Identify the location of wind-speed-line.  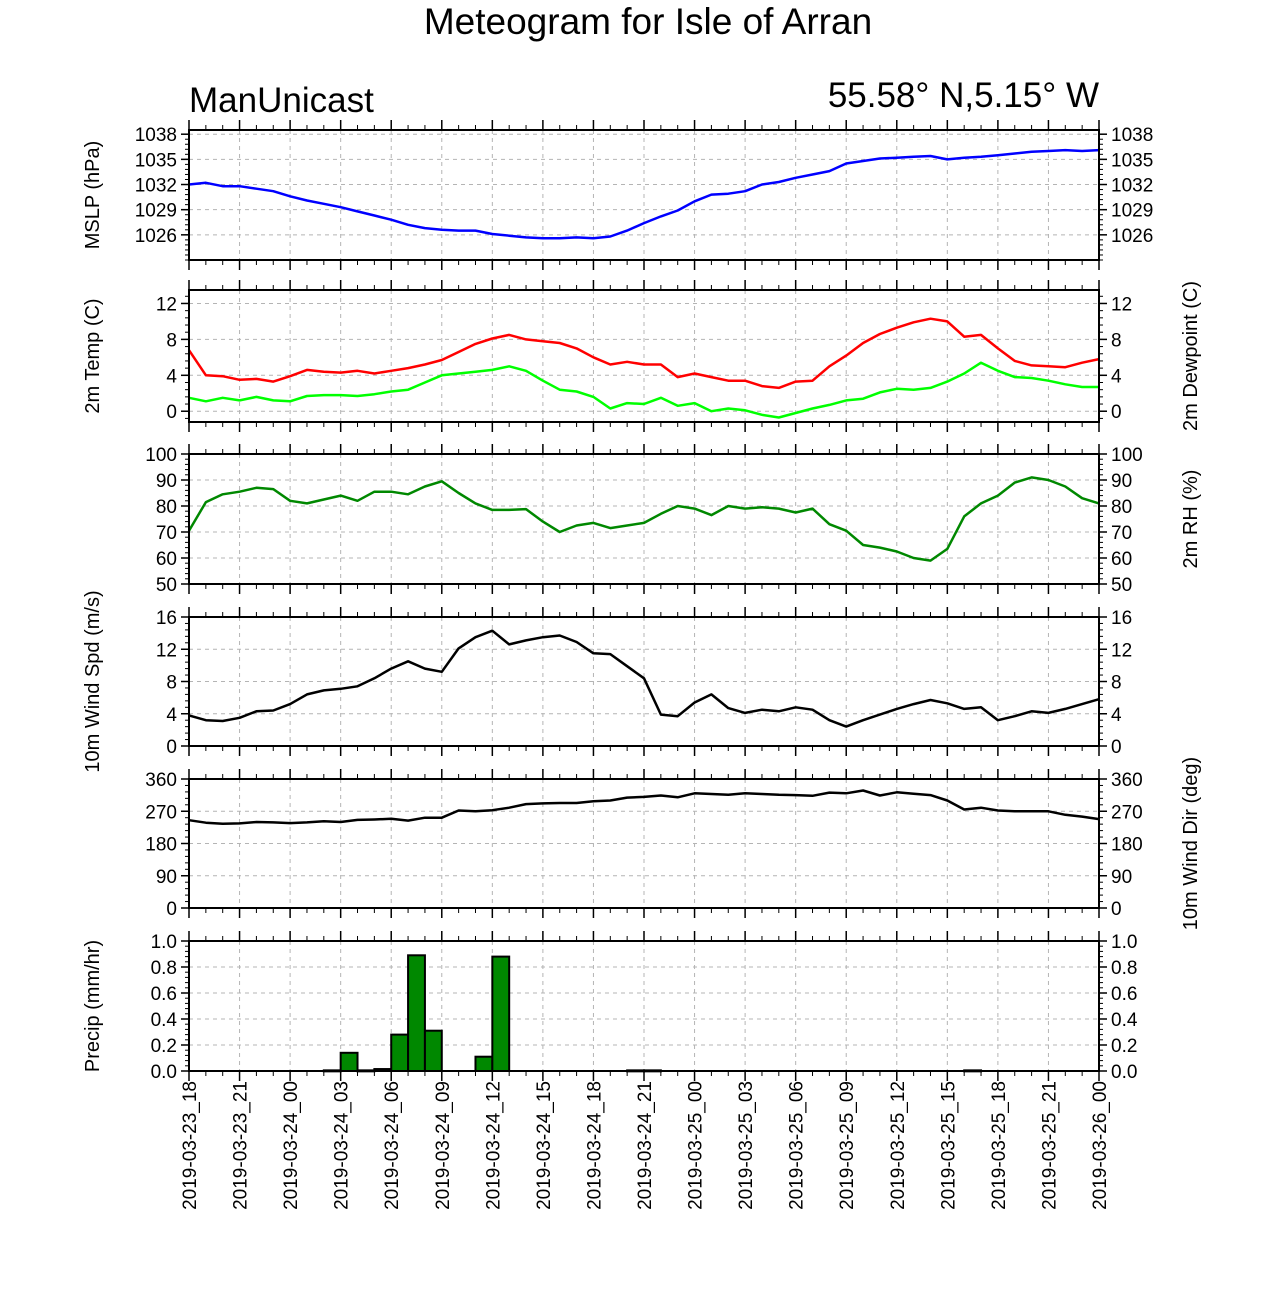
(644, 678).